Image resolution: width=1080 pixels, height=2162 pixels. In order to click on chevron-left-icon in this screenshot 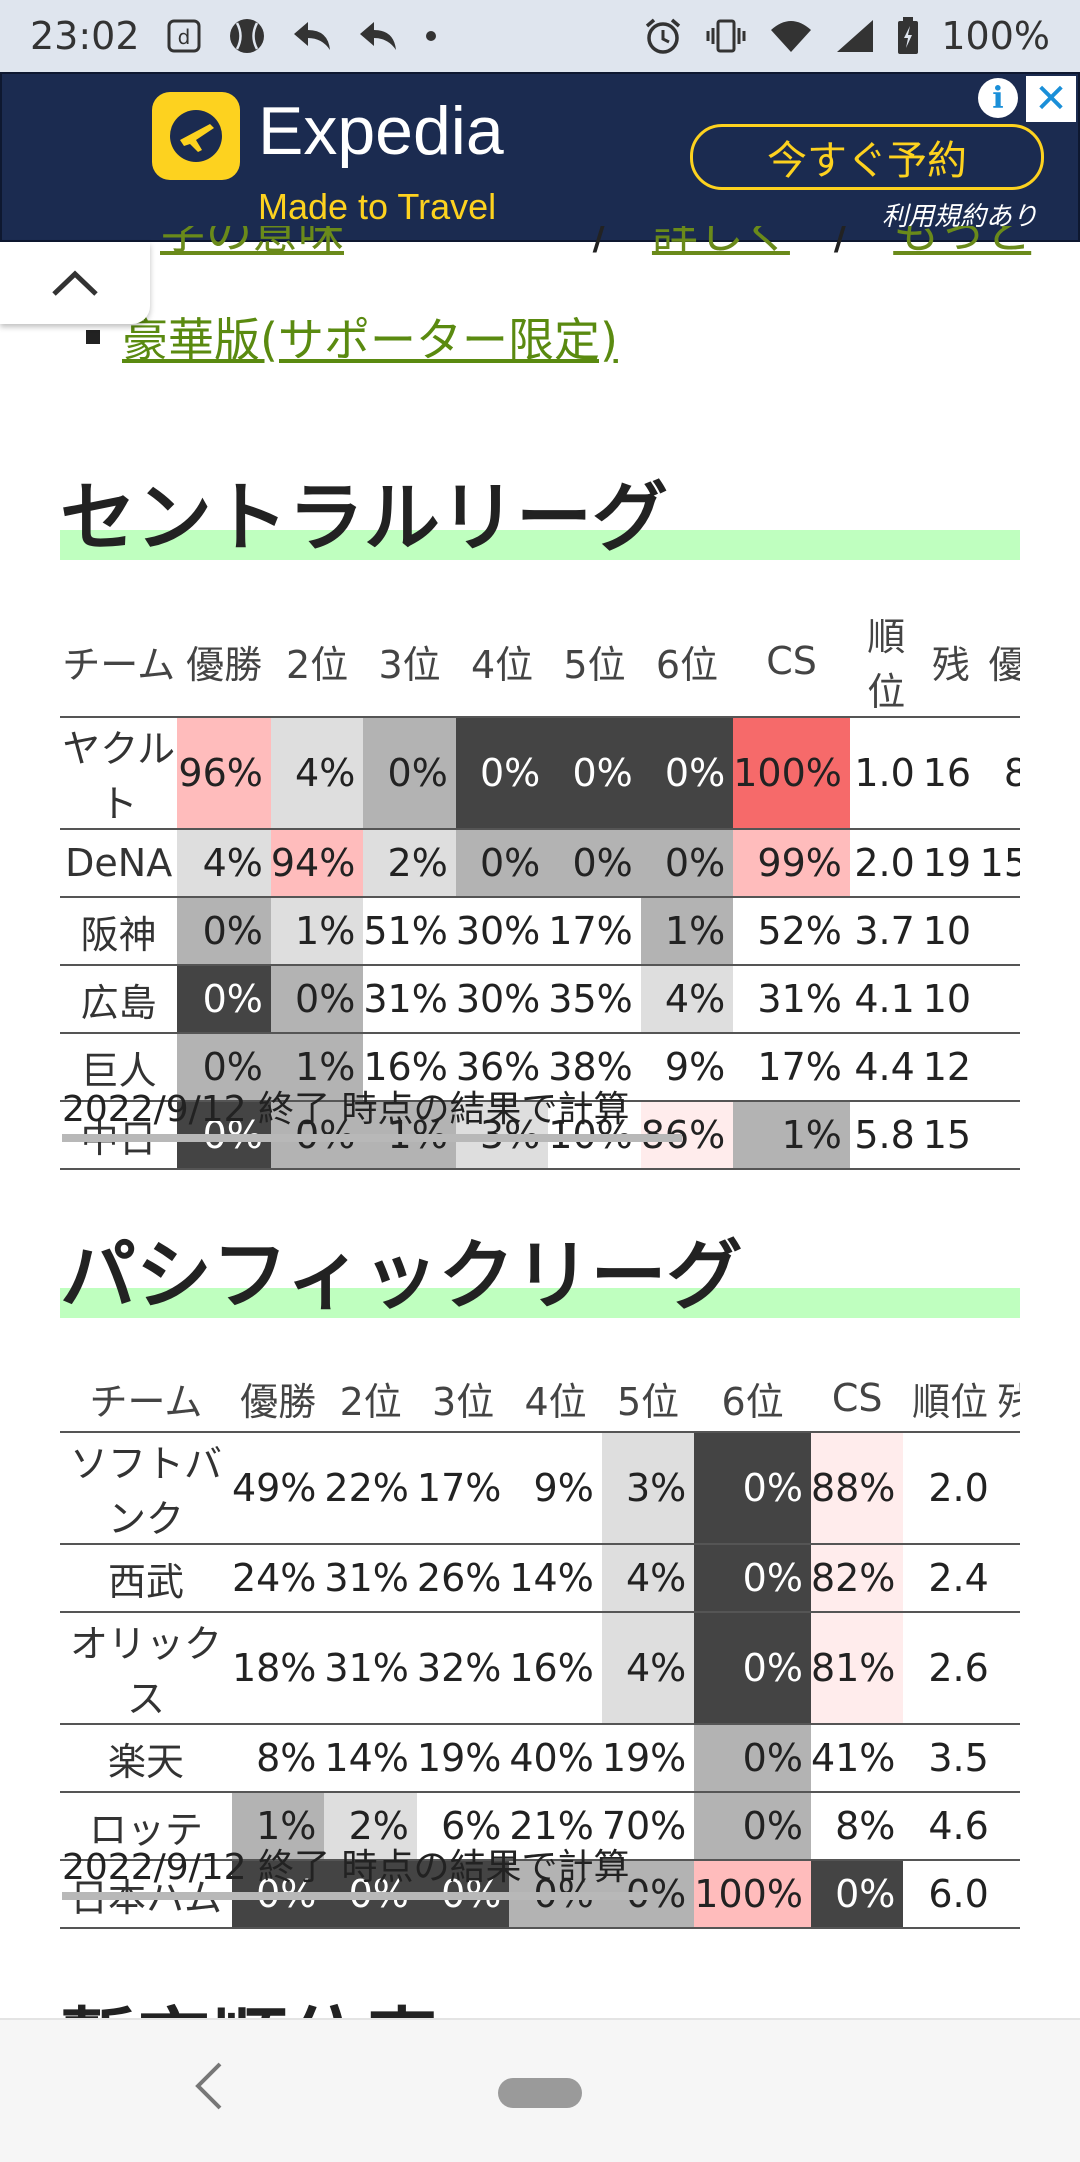, I will do `click(208, 2086)`.